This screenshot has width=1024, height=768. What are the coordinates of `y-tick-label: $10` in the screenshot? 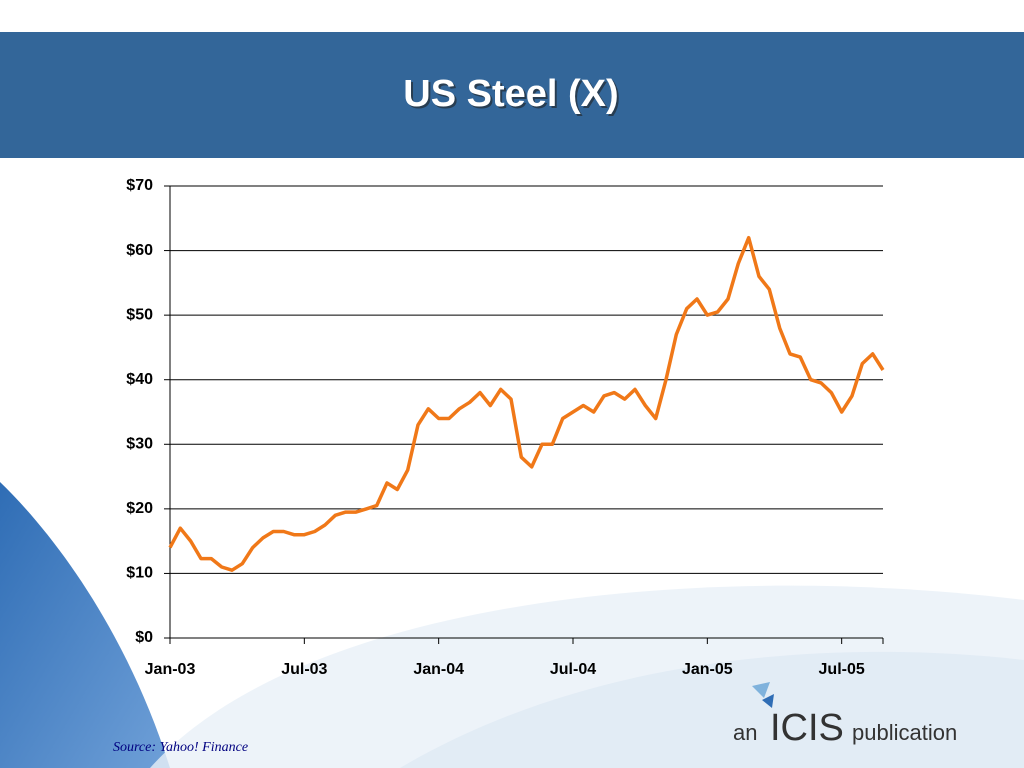 It's located at (139, 573).